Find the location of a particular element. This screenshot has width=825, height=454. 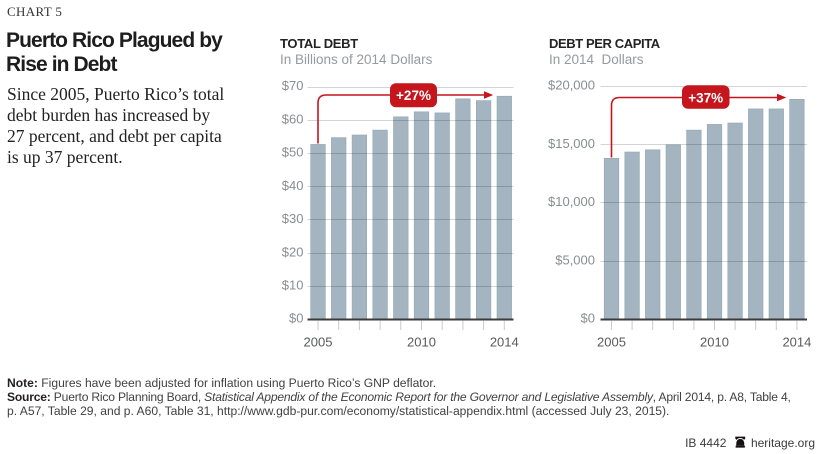

svg-text: +37% is located at coordinates (705, 97).